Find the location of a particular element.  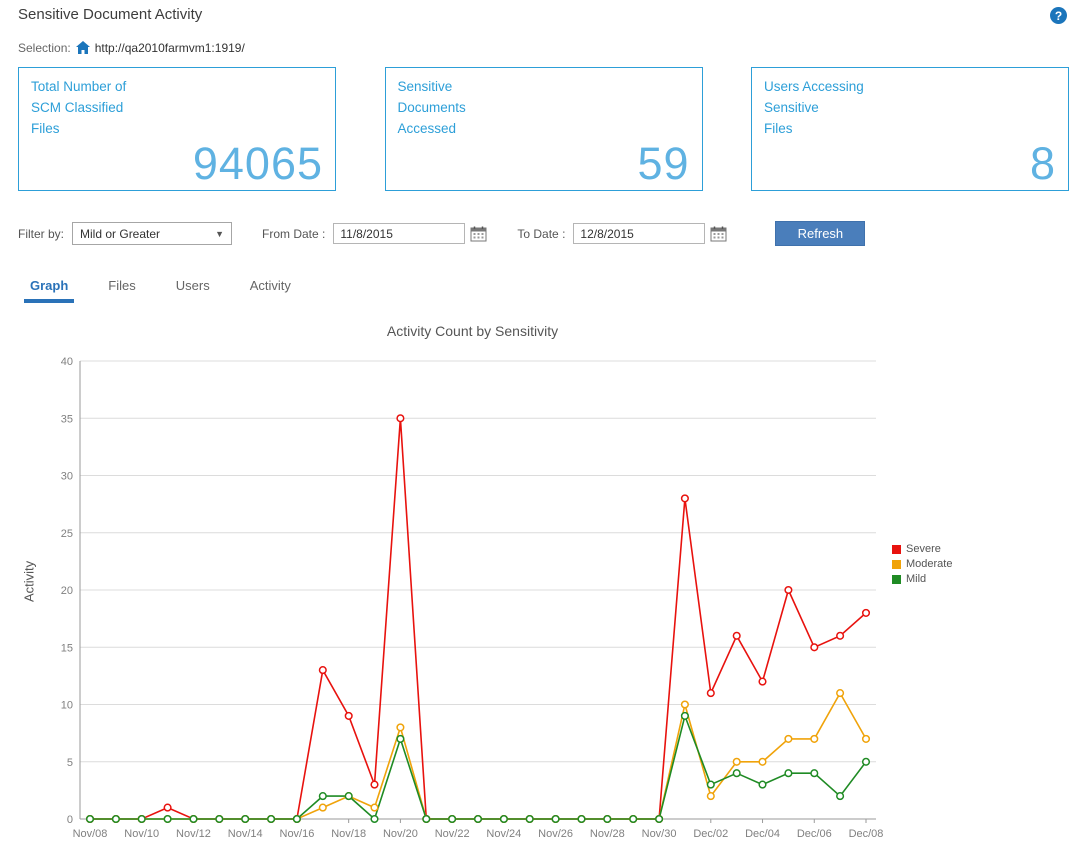

metric-card-title: Users Accessing Sensitive Files is located at coordinates (910, 108).